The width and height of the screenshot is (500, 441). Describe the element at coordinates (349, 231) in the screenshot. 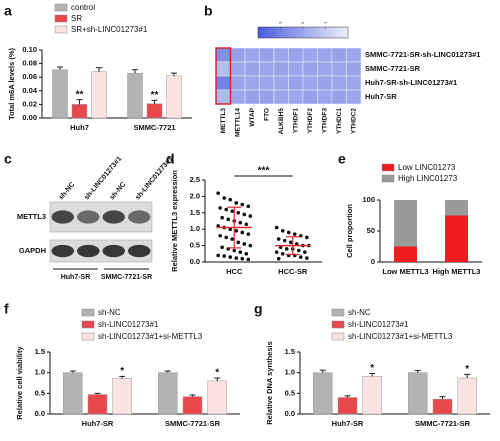

I see `y-axis-label: Cell proportion` at that location.